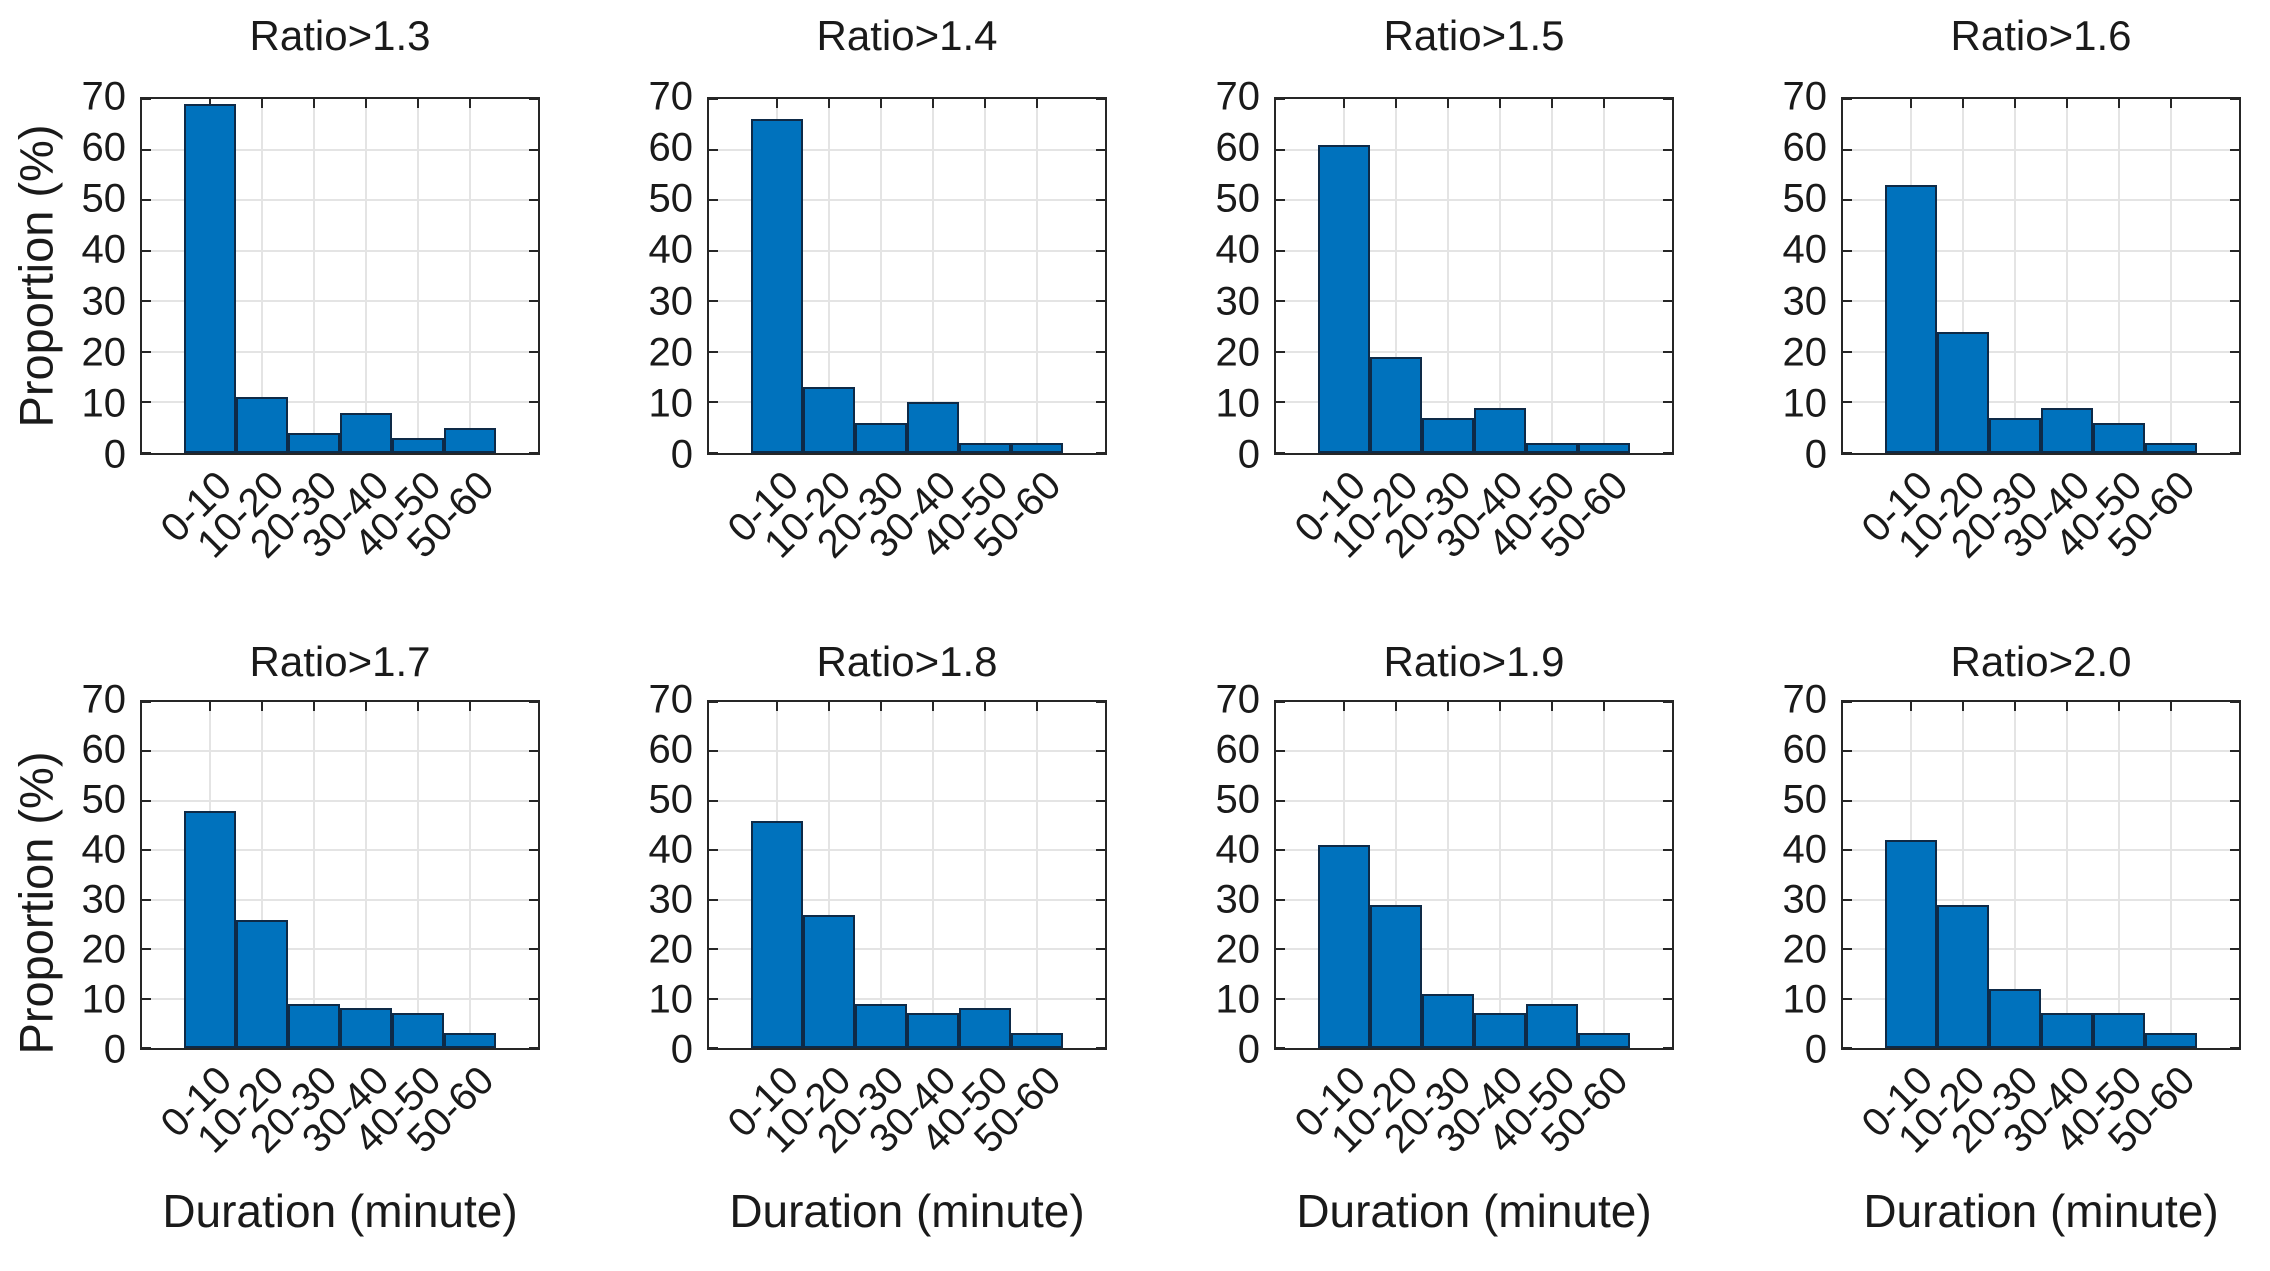  What do you see at coordinates (2041, 661) in the screenshot?
I see `chart-title: Ratio>2.0` at bounding box center [2041, 661].